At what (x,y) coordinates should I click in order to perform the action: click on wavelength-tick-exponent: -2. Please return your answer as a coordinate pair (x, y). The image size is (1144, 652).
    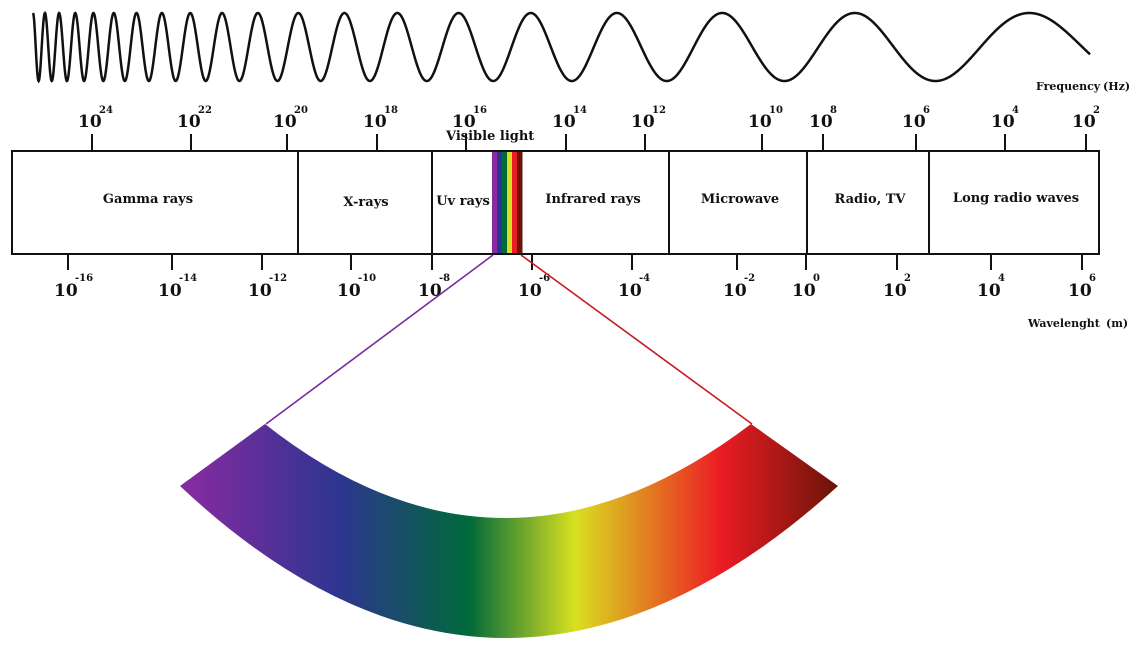
    Looking at the image, I should click on (749, 278).